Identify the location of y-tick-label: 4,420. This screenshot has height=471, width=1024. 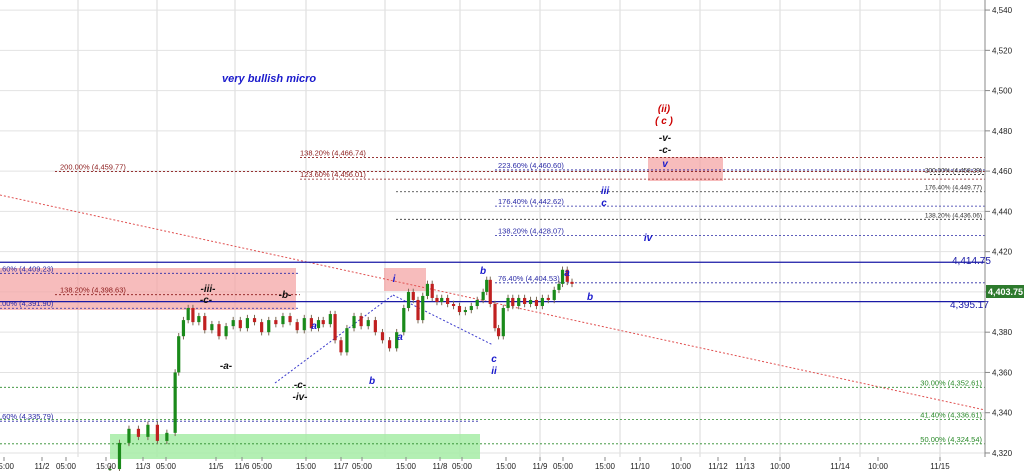
(1002, 252).